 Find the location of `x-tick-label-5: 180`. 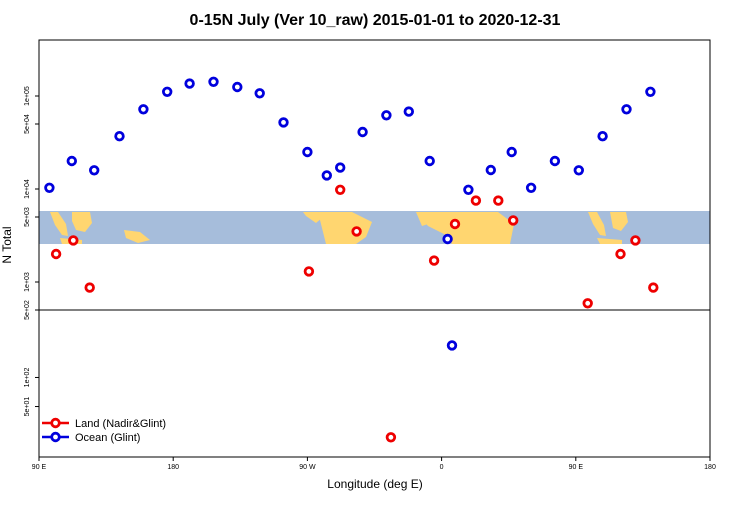

x-tick-label-5: 180 is located at coordinates (710, 467).